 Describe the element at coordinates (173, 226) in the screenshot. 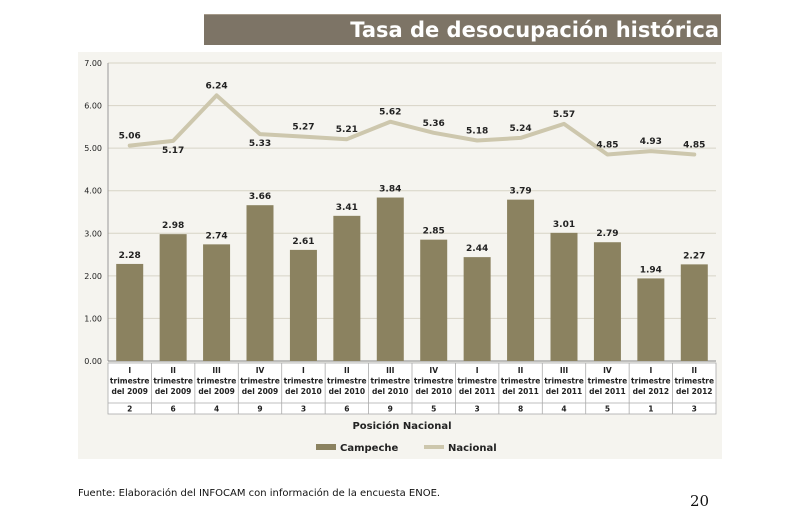

I see `bar-data-label: 2.98` at that location.